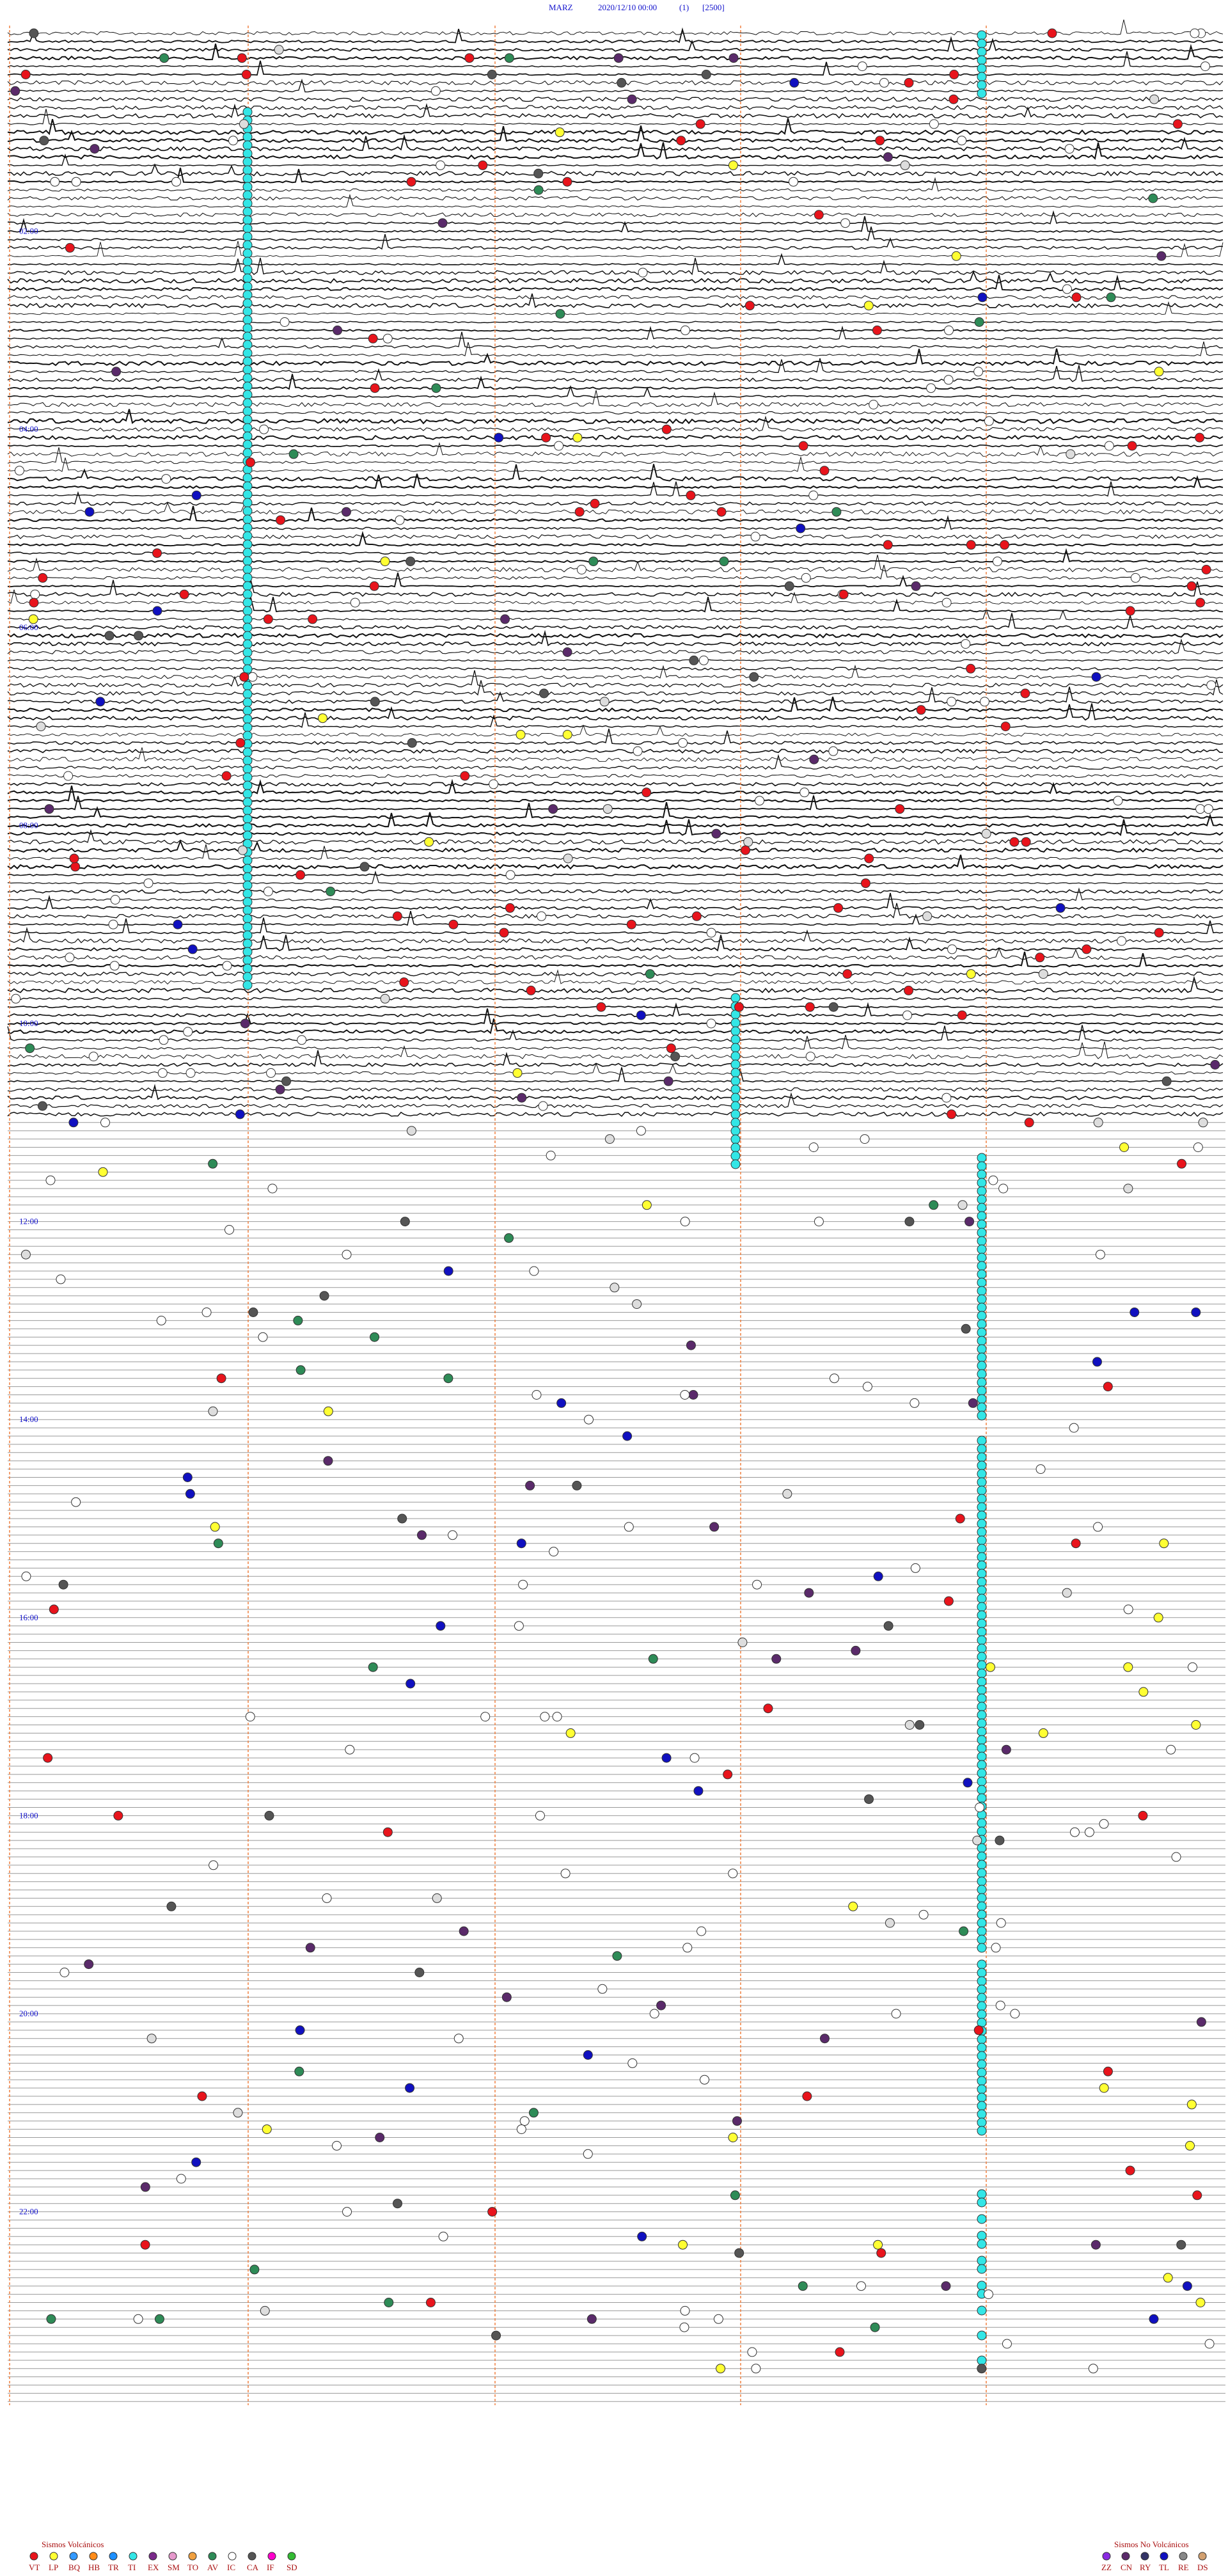  I want to click on time-label: 10:00, so click(28, 1023).